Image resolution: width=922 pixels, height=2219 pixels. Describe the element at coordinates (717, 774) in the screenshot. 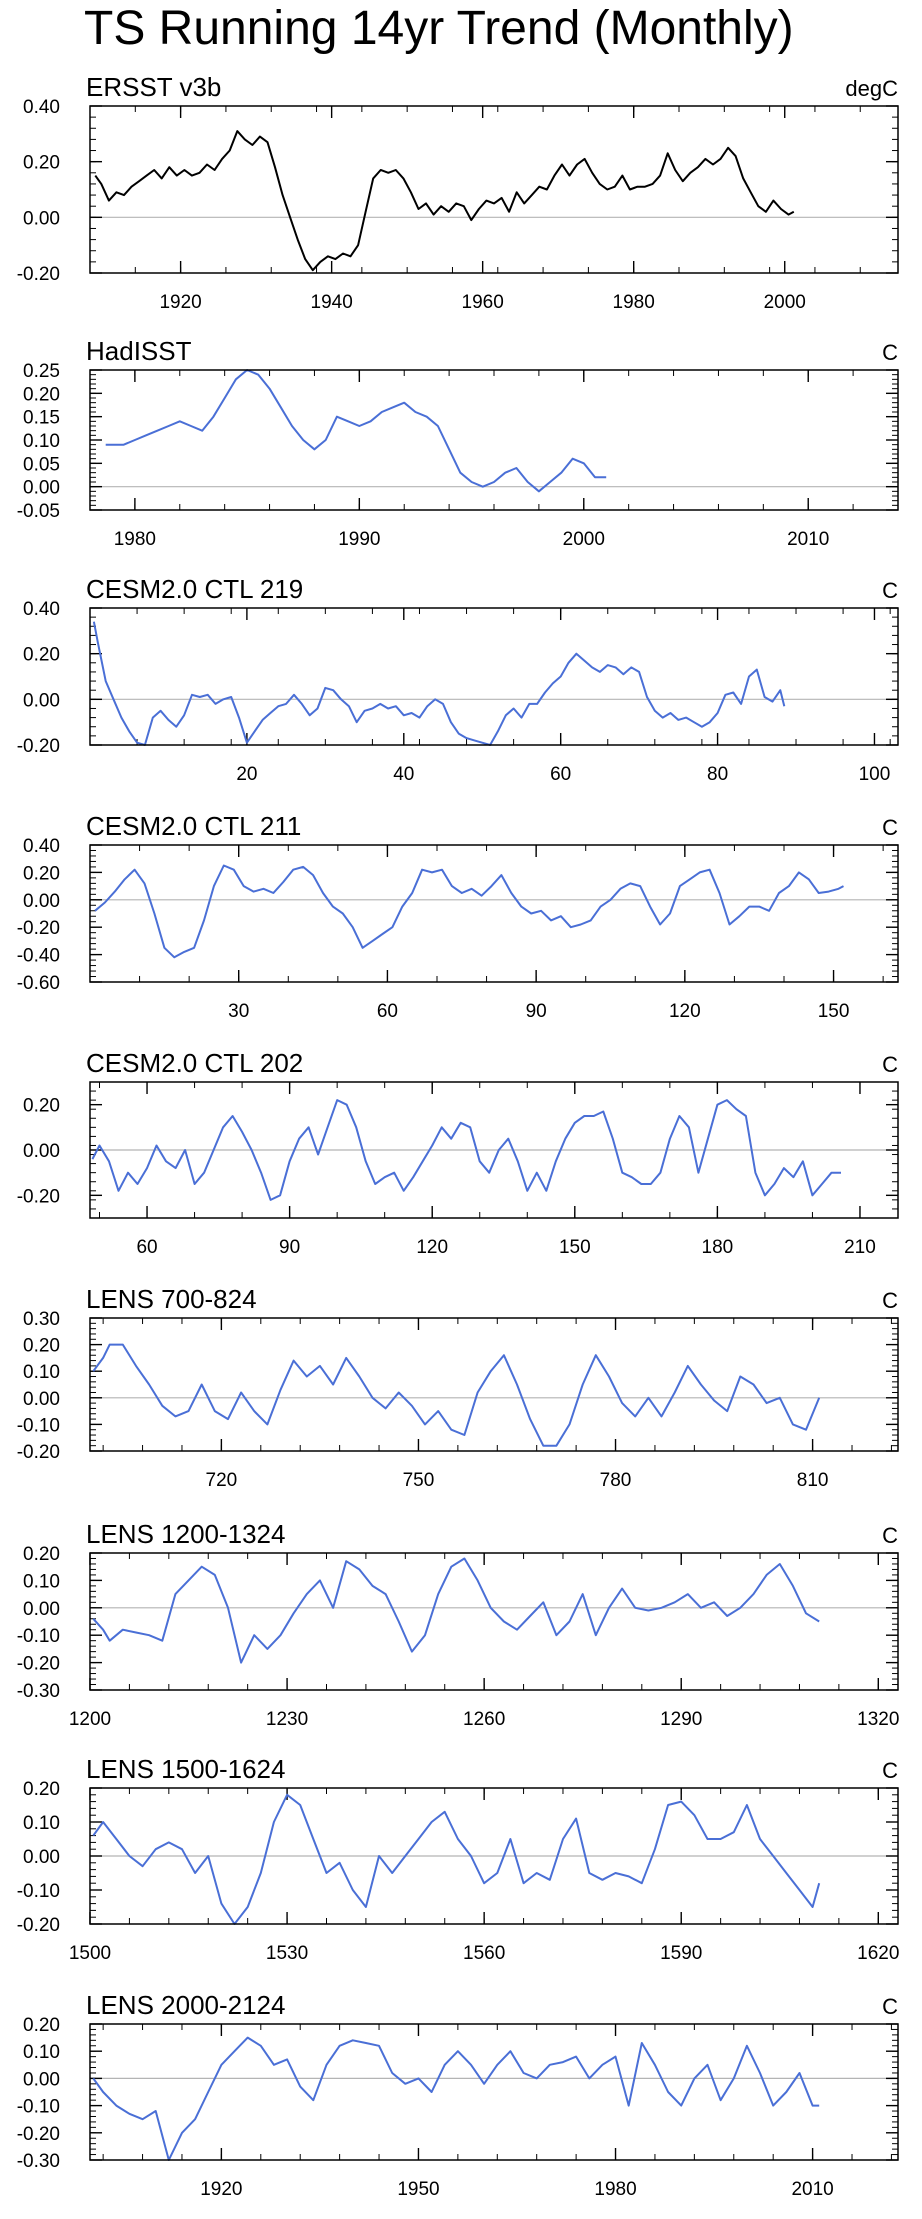

I see `x-tick-label: 80` at that location.